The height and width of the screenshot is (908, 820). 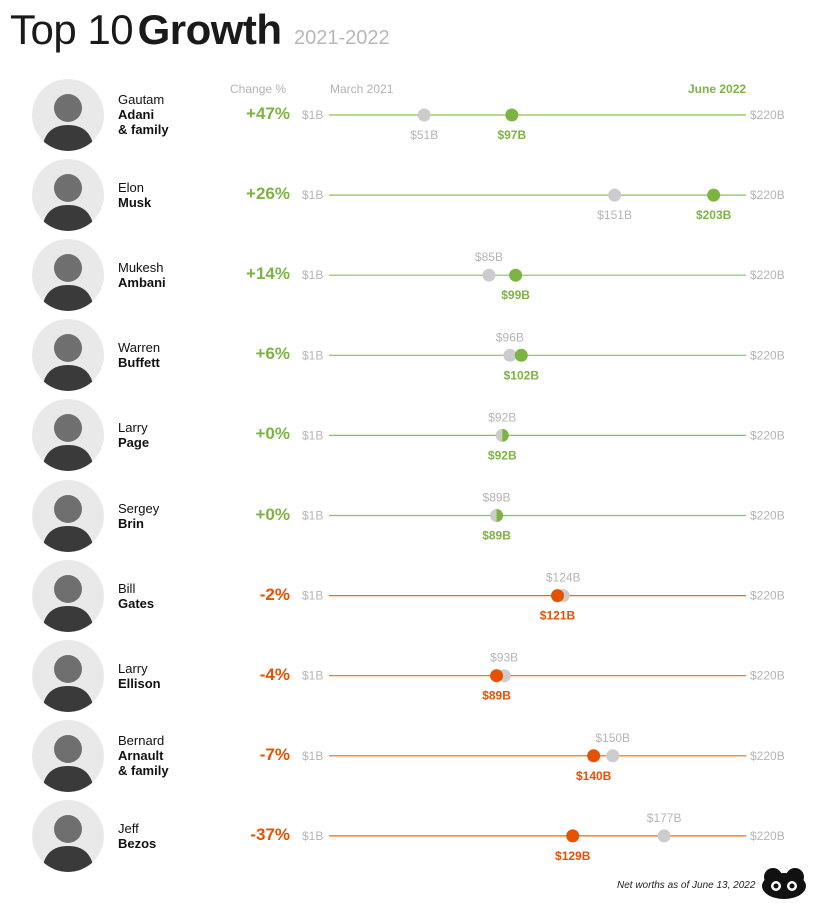 What do you see at coordinates (209, 29) in the screenshot?
I see `title-bold: Growth` at bounding box center [209, 29].